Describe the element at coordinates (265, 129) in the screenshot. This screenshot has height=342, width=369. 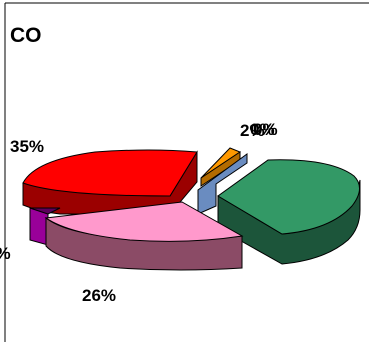
I see `data-label-0b: 0%` at that location.